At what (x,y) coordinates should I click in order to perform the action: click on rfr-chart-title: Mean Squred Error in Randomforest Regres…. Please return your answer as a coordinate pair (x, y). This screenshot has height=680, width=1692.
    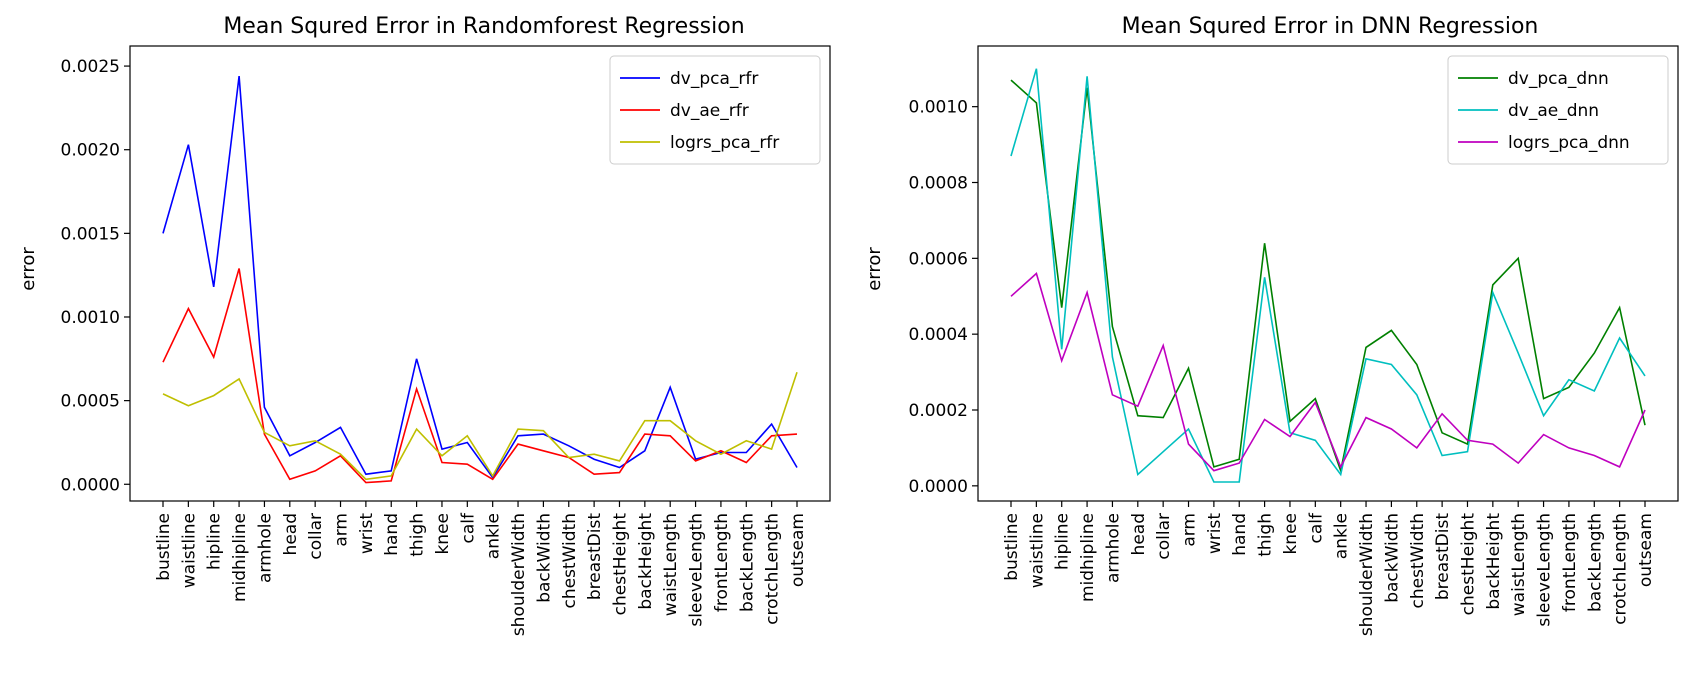
    Looking at the image, I should click on (483, 26).